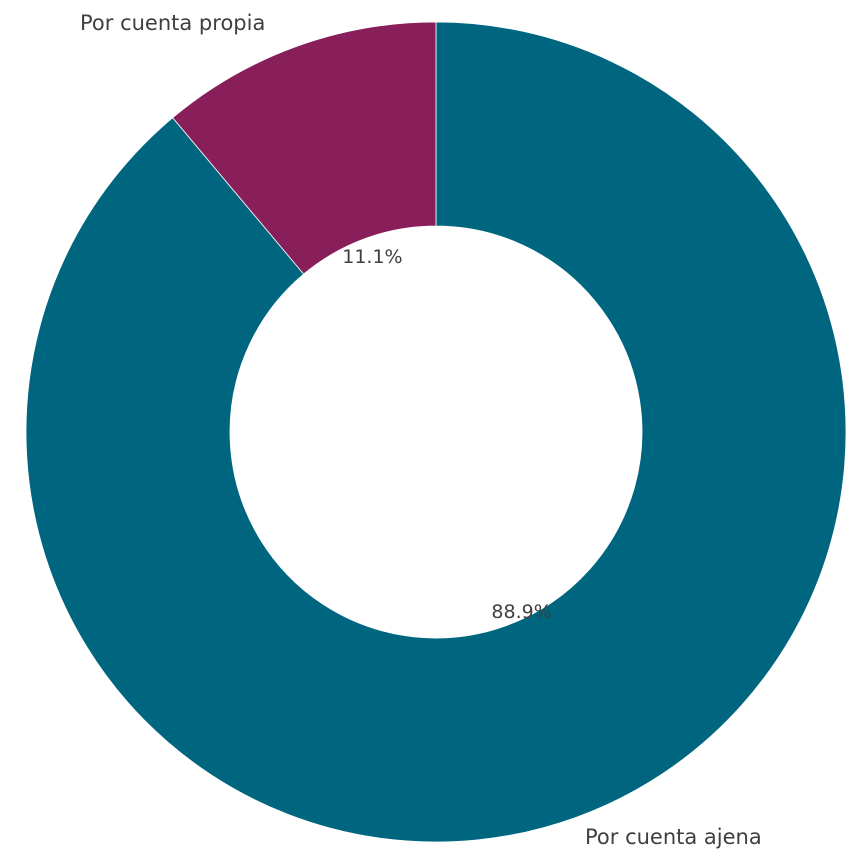 This screenshot has height=856, width=846. Describe the element at coordinates (172, 23) in the screenshot. I see `category-label-por-cuenta-propia: Por cuenta propia` at that location.